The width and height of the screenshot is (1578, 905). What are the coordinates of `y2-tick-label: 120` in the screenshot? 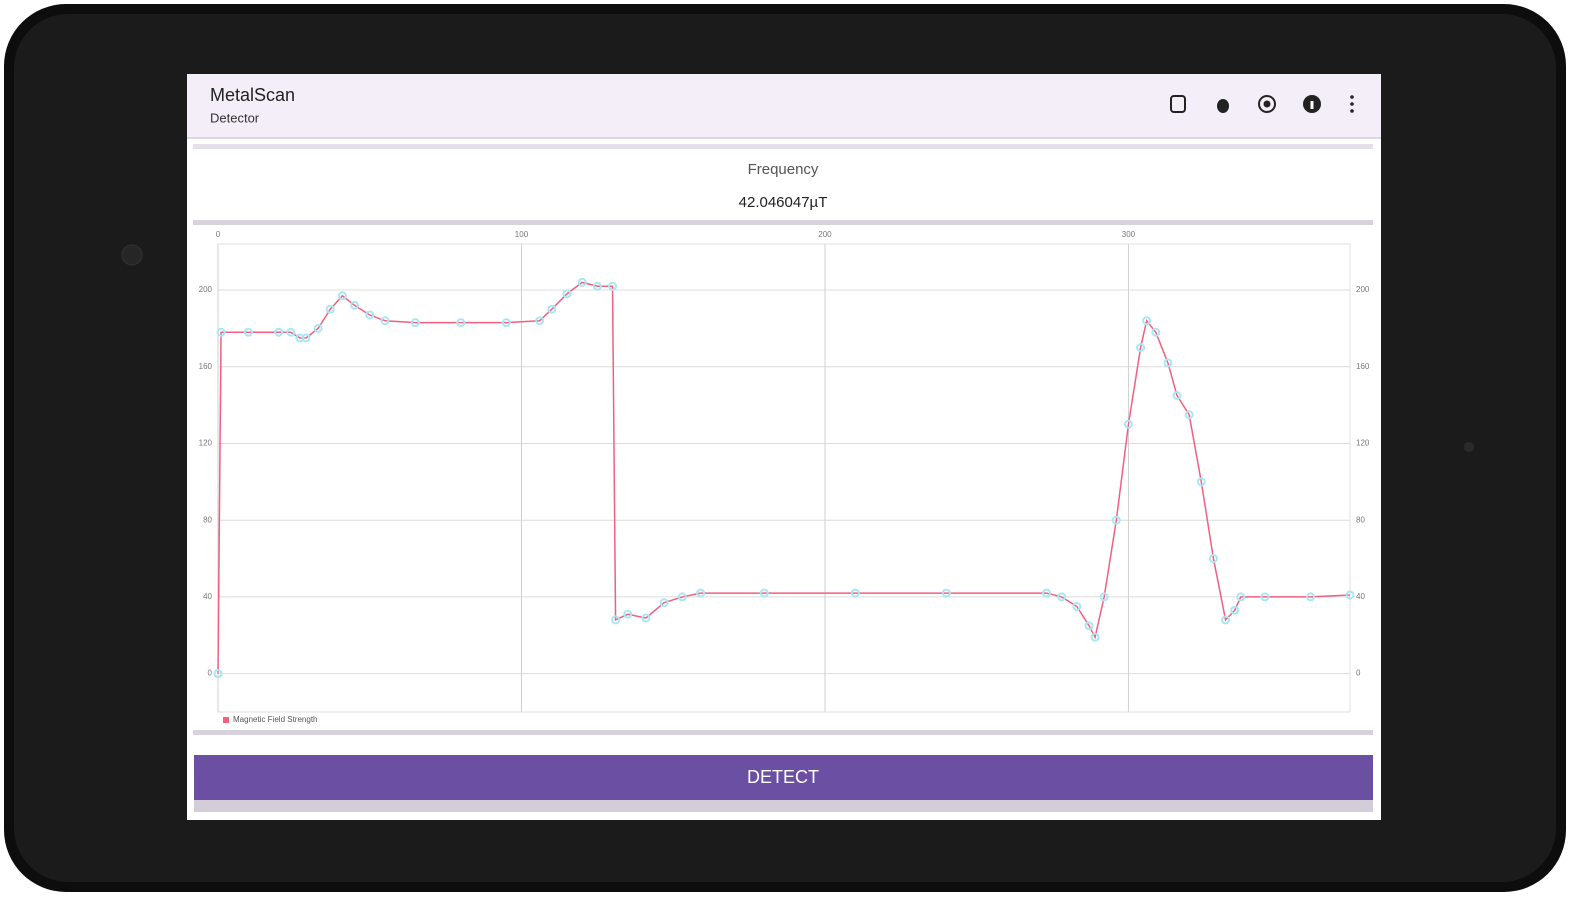 It's located at (1363, 443).